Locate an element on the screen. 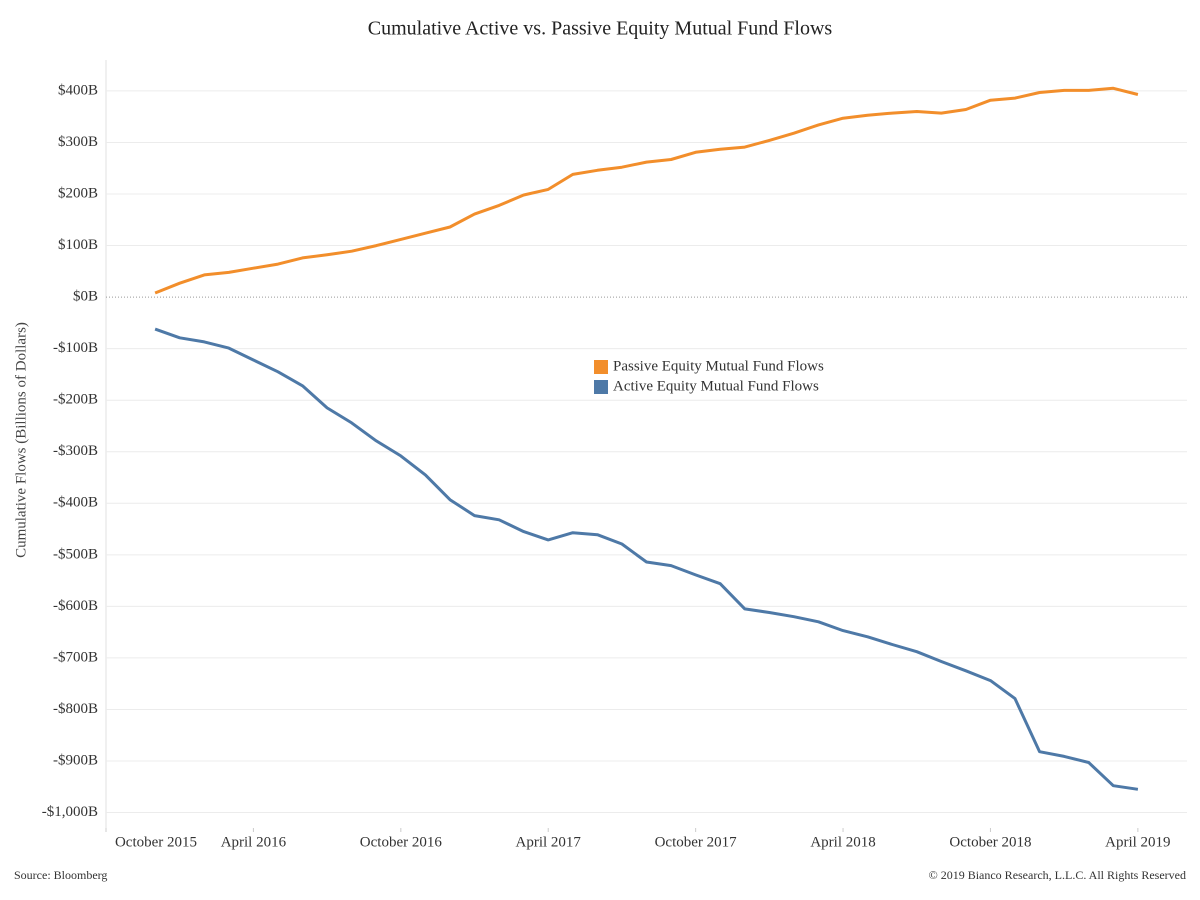  y-tick-label: $0B is located at coordinates (85, 297).